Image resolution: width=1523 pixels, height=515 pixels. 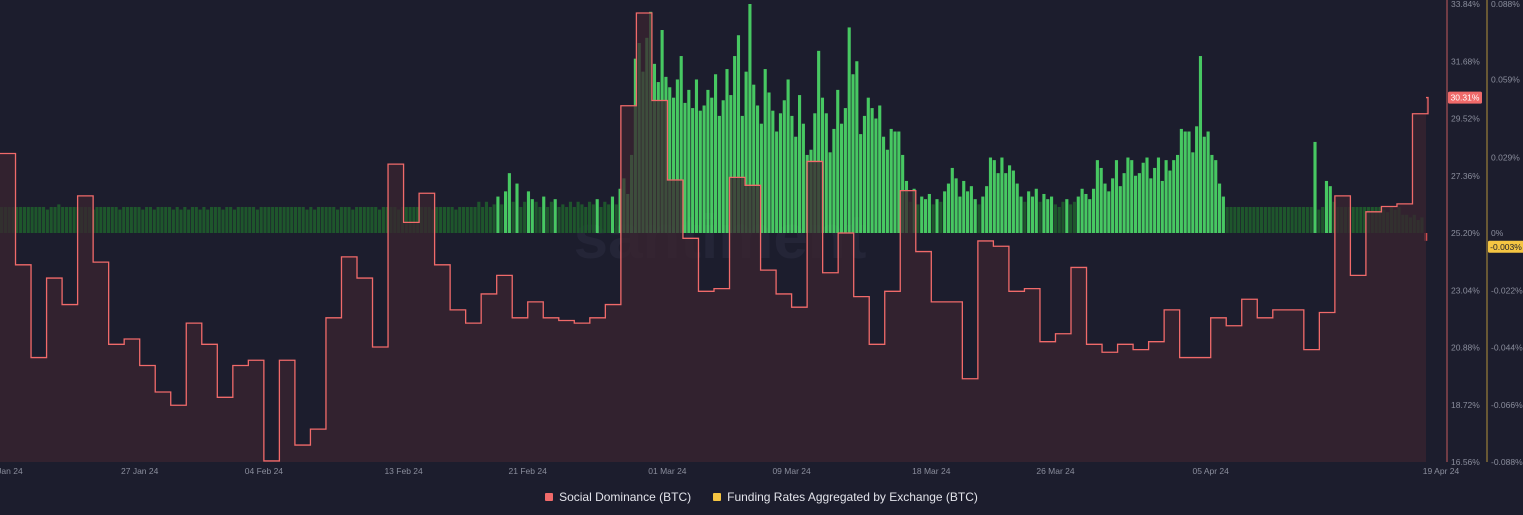 What do you see at coordinates (1507, 462) in the screenshot?
I see `y-right-tick-label: -0.088%` at bounding box center [1507, 462].